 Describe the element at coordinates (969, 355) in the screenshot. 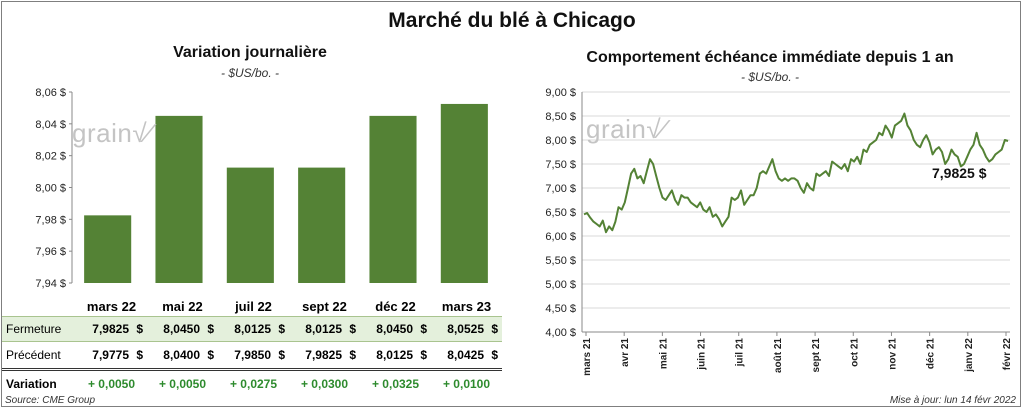

I see `x-tick-label: janv 22` at that location.